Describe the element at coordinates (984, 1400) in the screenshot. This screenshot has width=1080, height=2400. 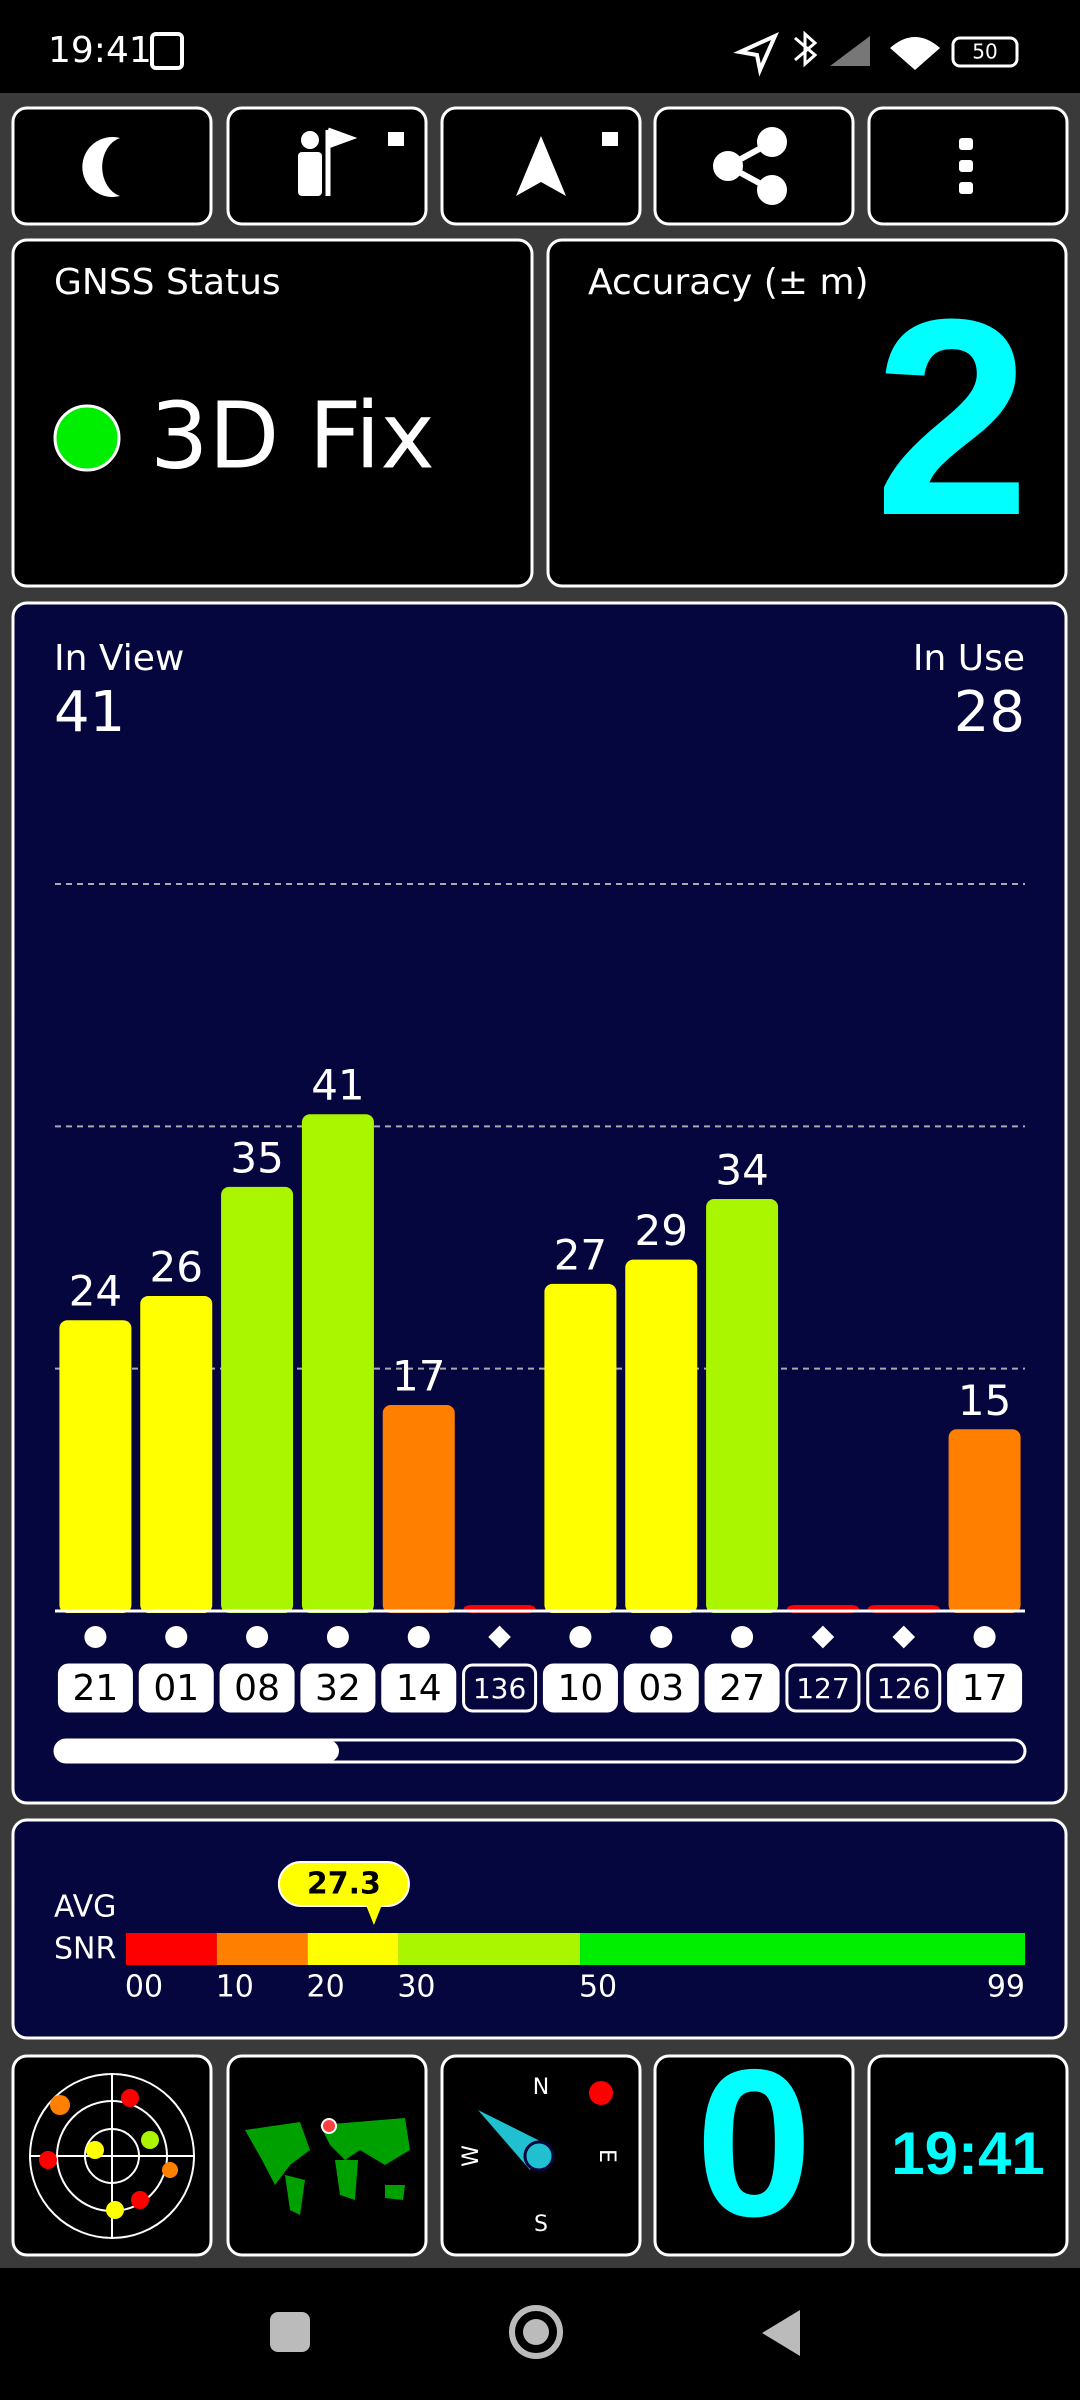
I see `bar-value-label: 15` at that location.